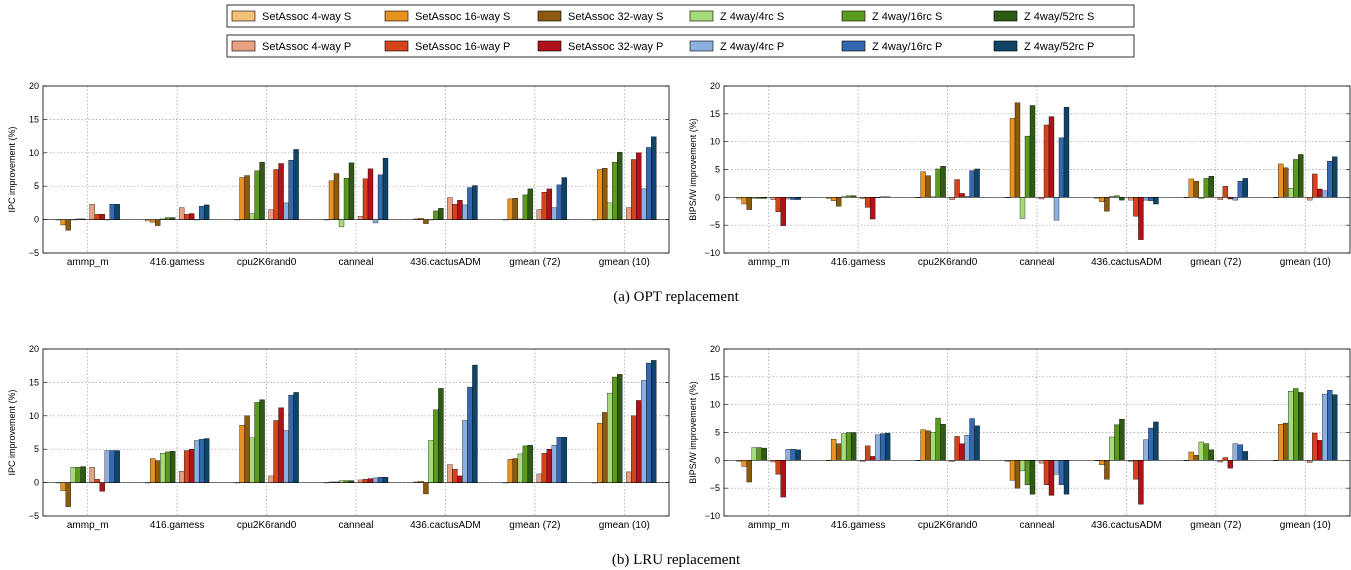 This screenshot has height=570, width=1351. I want to click on bar-z-4way-52rc-s-416-gamess, so click(853, 446).